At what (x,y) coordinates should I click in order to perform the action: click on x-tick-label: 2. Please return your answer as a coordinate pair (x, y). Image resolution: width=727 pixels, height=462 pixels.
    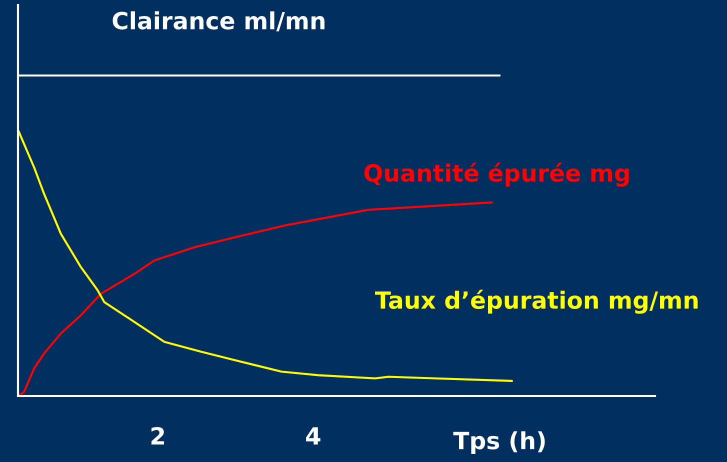
    Looking at the image, I should click on (157, 435).